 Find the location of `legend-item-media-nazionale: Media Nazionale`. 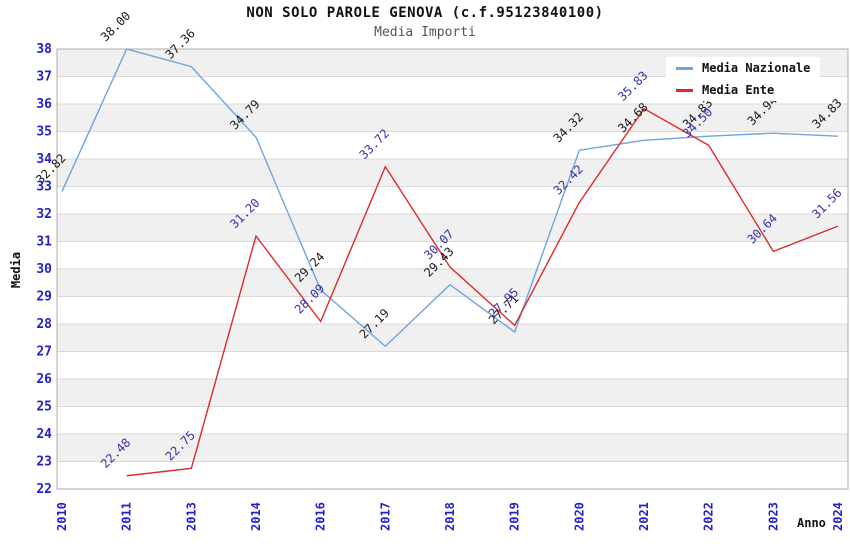

legend-item-media-nazionale: Media Nazionale is located at coordinates (743, 68).